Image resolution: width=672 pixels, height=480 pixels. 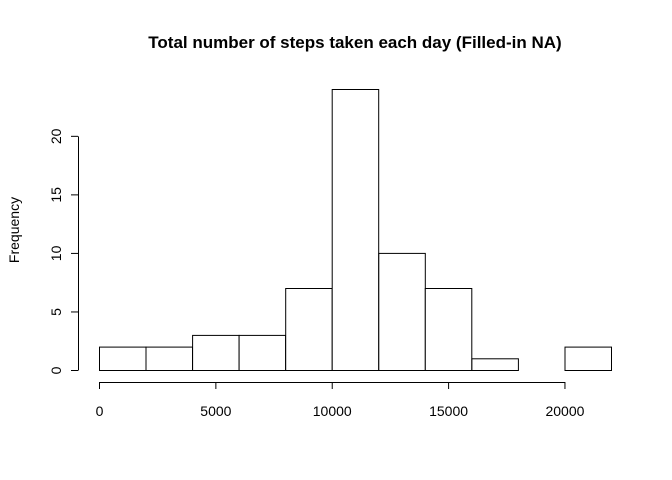 I want to click on y-tick-label: 20, so click(x=56, y=136).